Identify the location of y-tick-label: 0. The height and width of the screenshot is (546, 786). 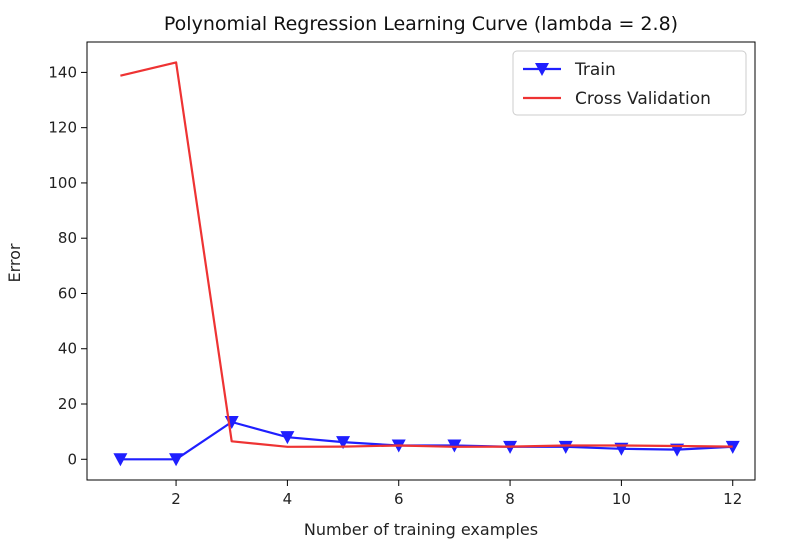
(72, 459).